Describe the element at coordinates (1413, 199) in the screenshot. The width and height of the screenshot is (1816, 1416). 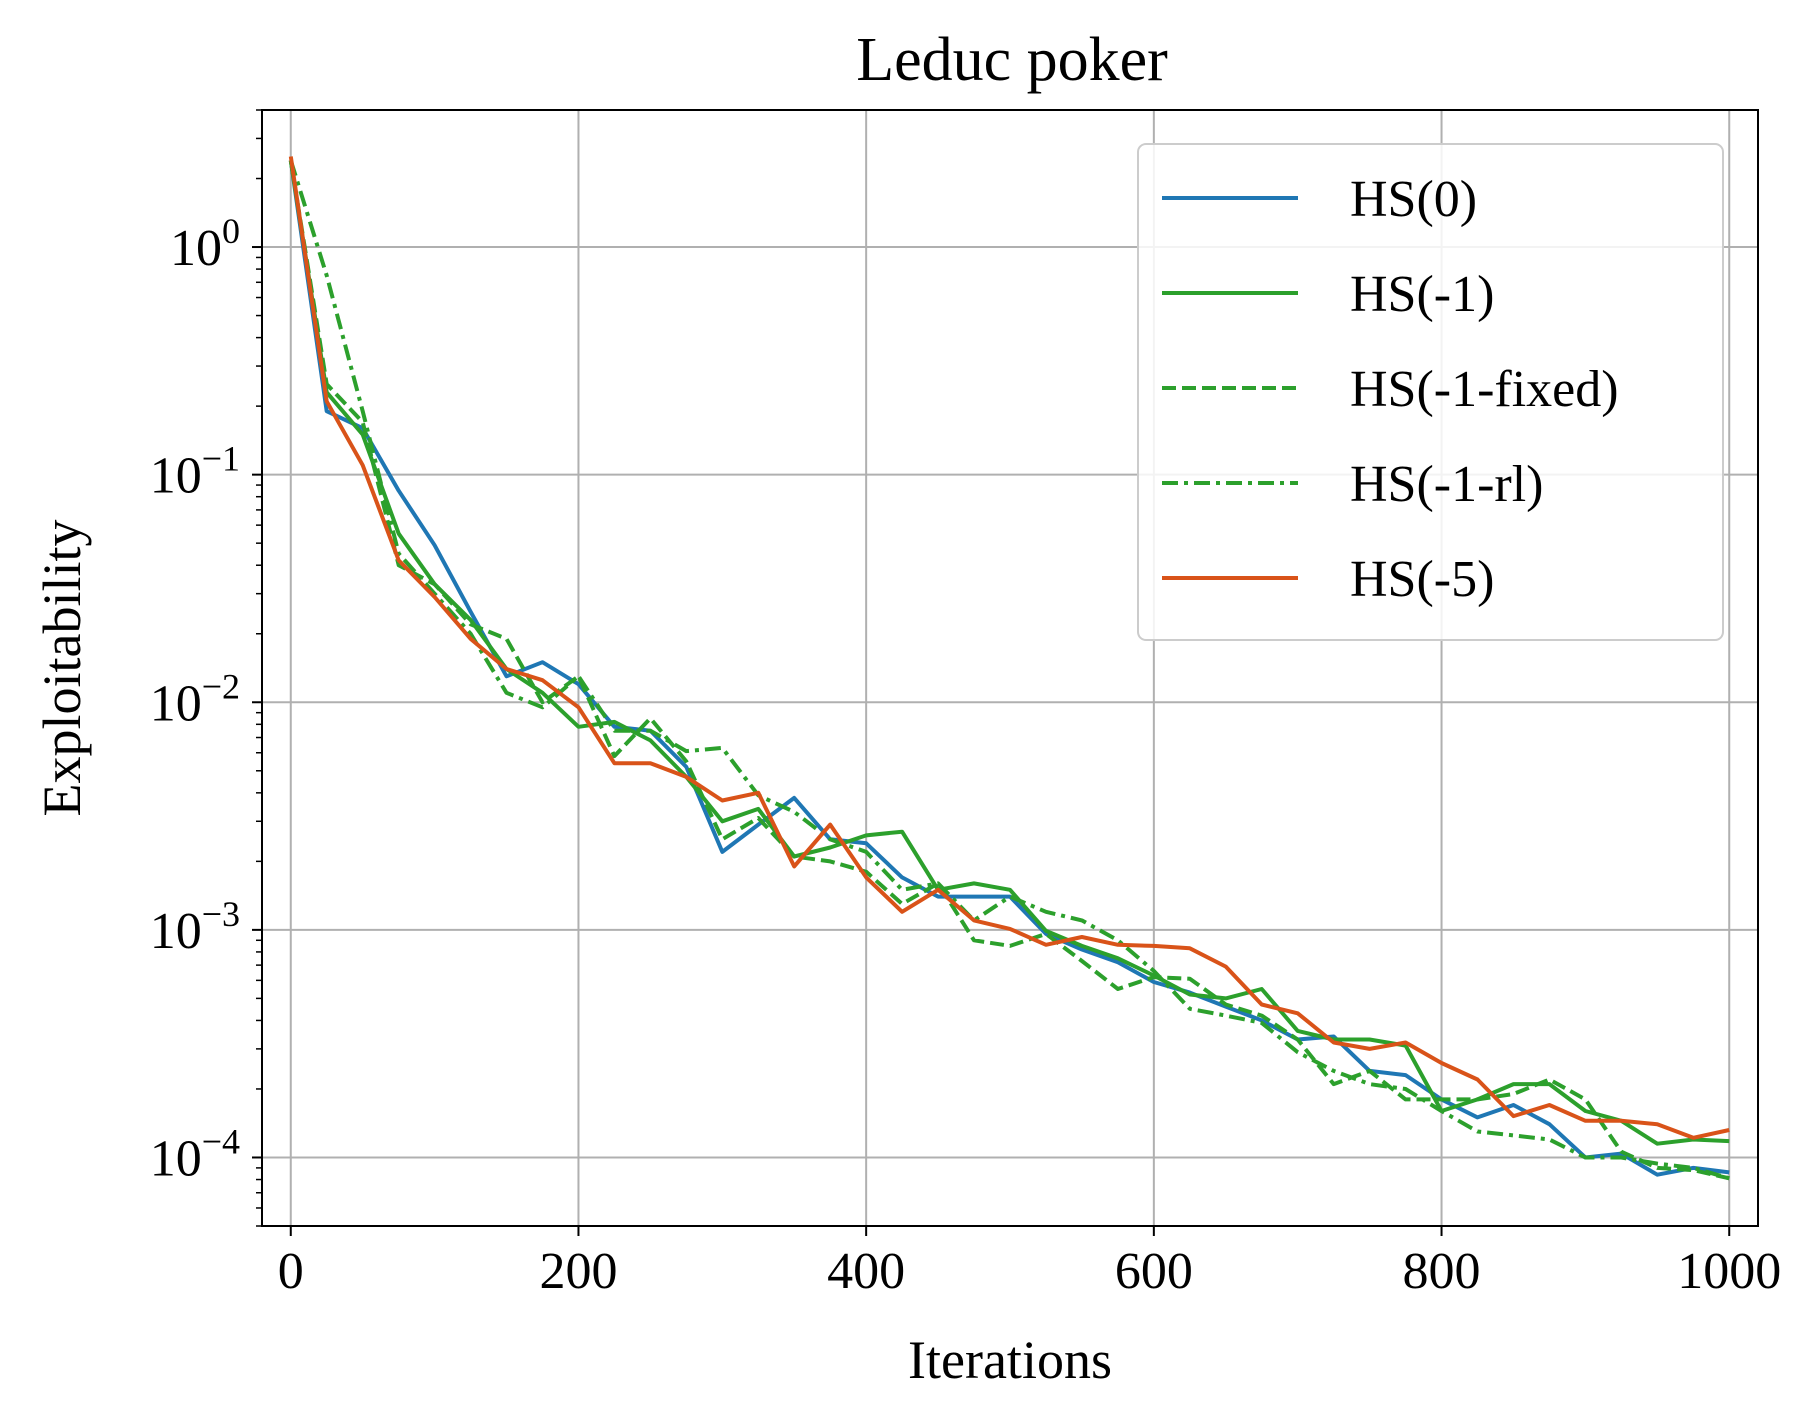
I see `legend-label-0: HS(0)` at that location.